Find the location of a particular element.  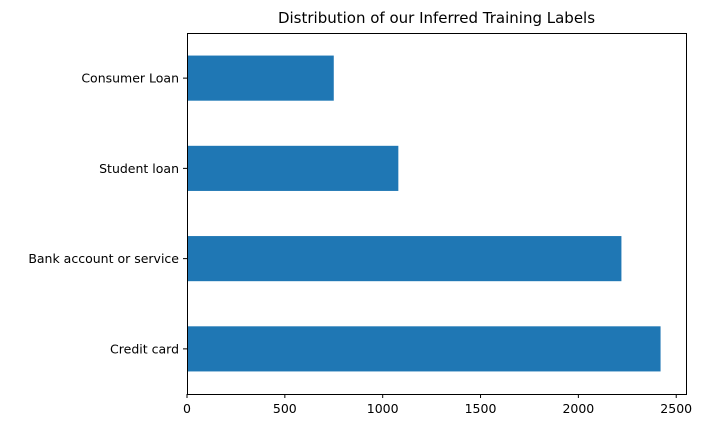

x-axis-ticks: 0 500 1000 1500 2000 2500 is located at coordinates (437, 405).